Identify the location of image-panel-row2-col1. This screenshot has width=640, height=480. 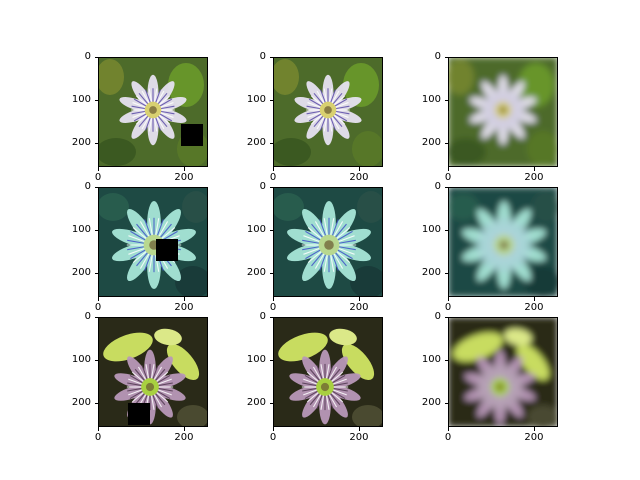
(153, 242).